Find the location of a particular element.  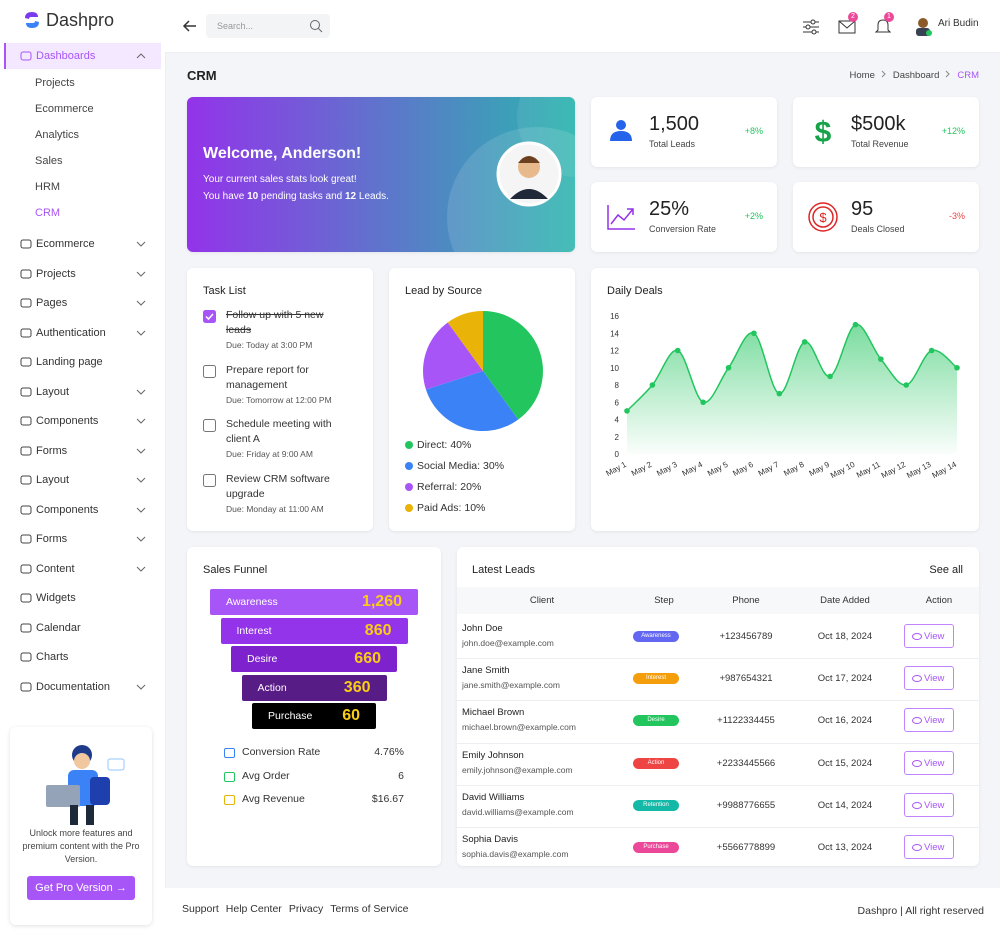

nav-active-bg is located at coordinates (82, 56).